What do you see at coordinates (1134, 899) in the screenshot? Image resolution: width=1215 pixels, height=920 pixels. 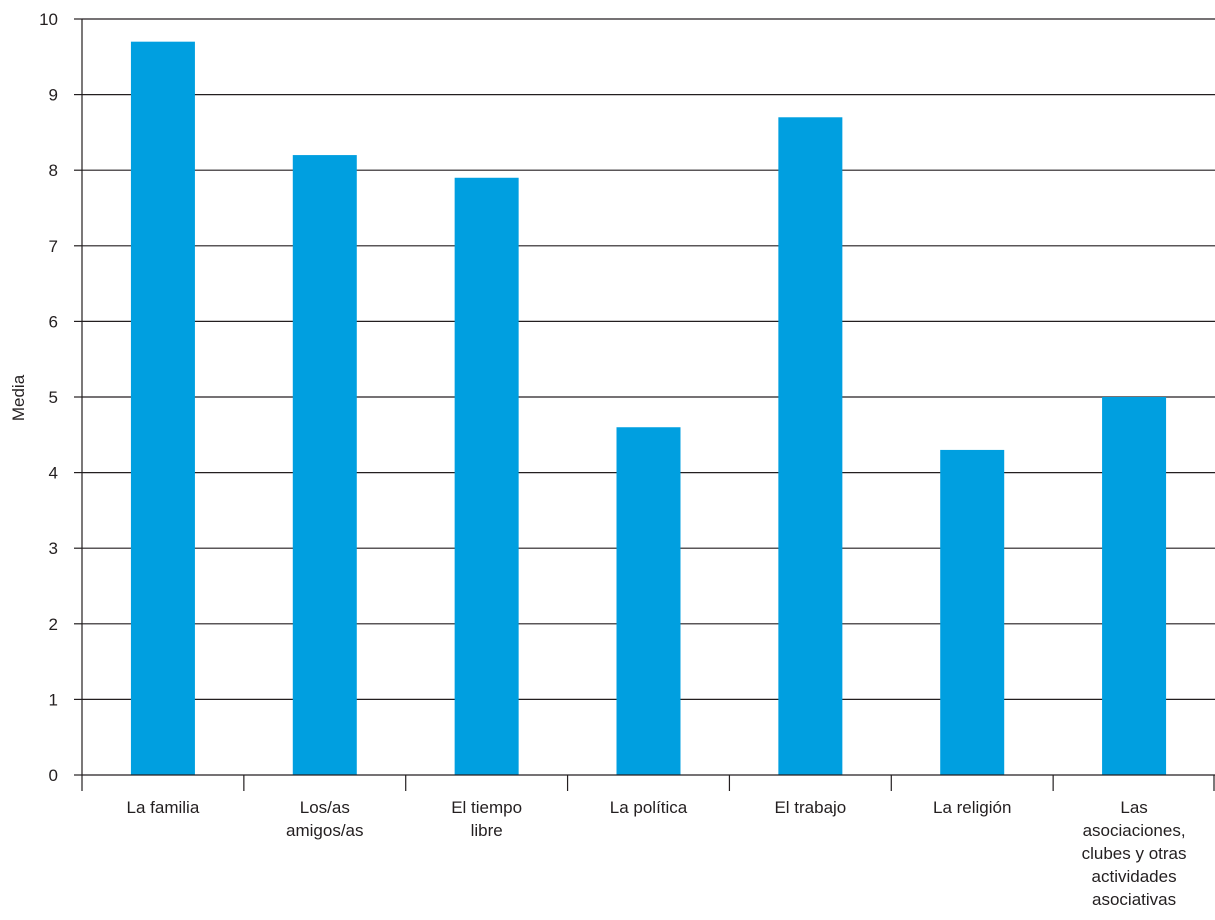 I see `x-category-label-line: asociativas` at bounding box center [1134, 899].